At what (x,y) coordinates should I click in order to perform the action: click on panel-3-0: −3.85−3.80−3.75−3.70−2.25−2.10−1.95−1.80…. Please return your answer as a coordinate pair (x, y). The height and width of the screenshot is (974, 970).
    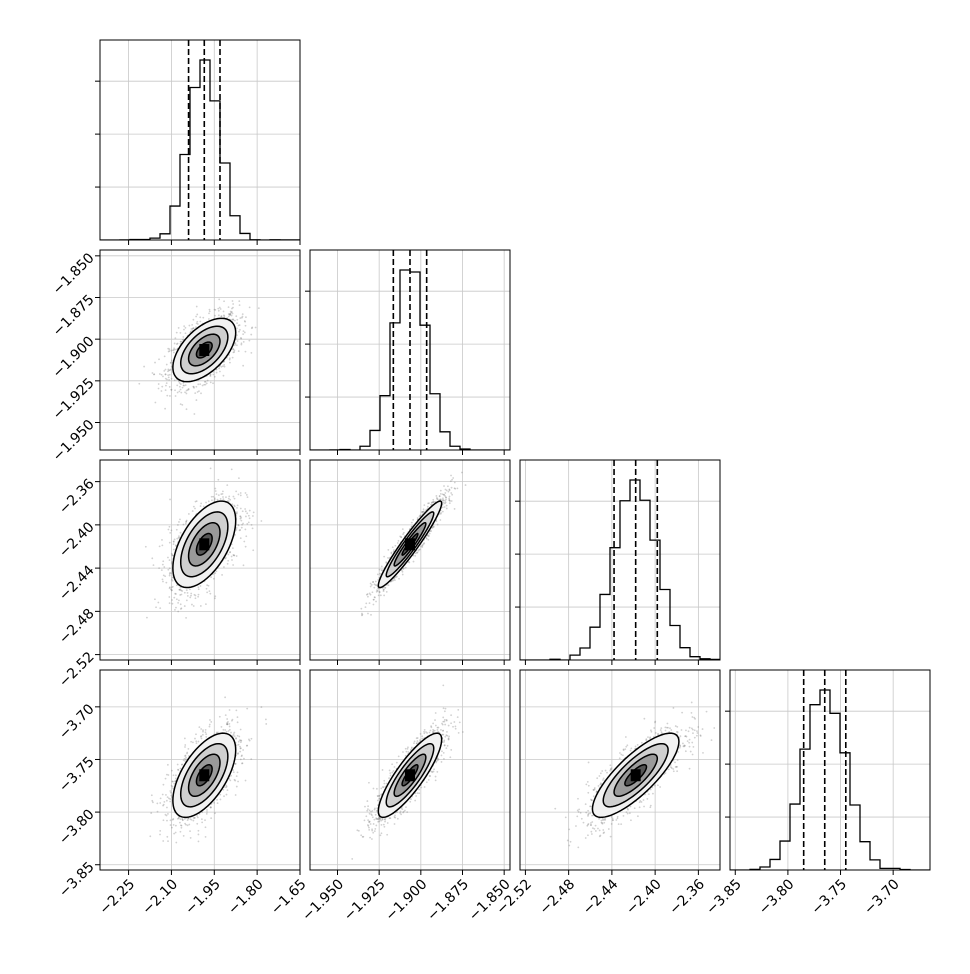
    Looking at the image, I should click on (183, 794).